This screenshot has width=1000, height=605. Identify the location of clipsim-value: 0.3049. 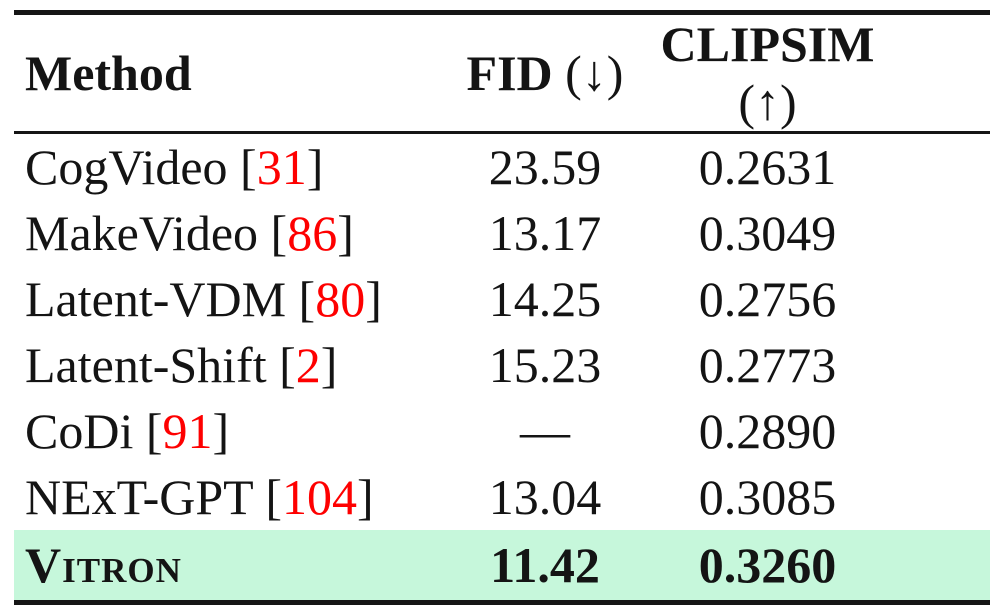
(767, 233).